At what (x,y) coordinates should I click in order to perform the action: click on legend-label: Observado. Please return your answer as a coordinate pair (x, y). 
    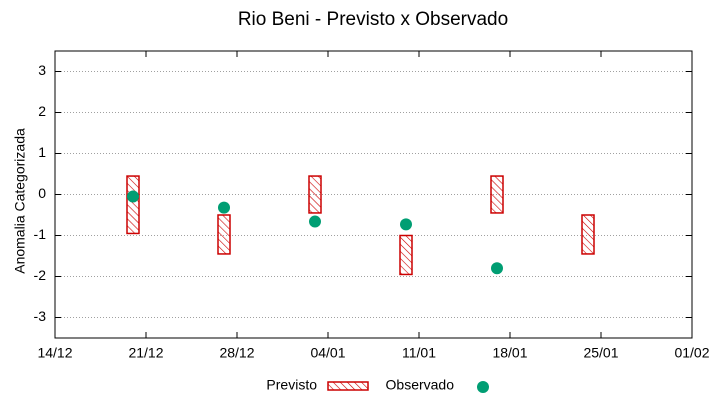
    Looking at the image, I should click on (420, 385).